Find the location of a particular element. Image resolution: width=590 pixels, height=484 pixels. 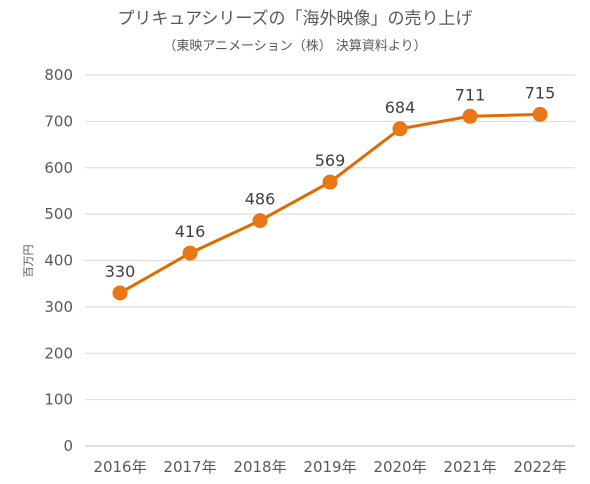

x-tick-label: 2020年 is located at coordinates (399, 467).